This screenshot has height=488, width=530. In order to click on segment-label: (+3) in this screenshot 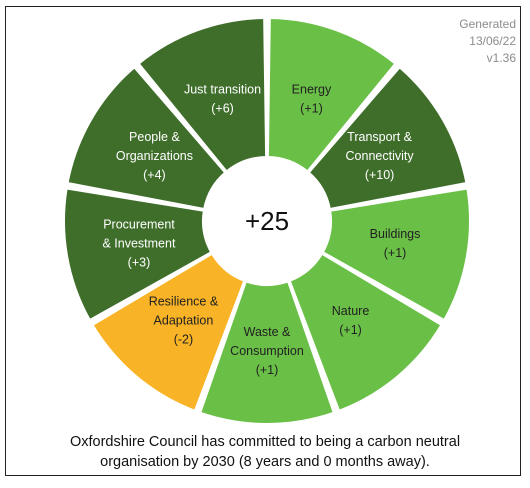, I will do `click(139, 263)`.